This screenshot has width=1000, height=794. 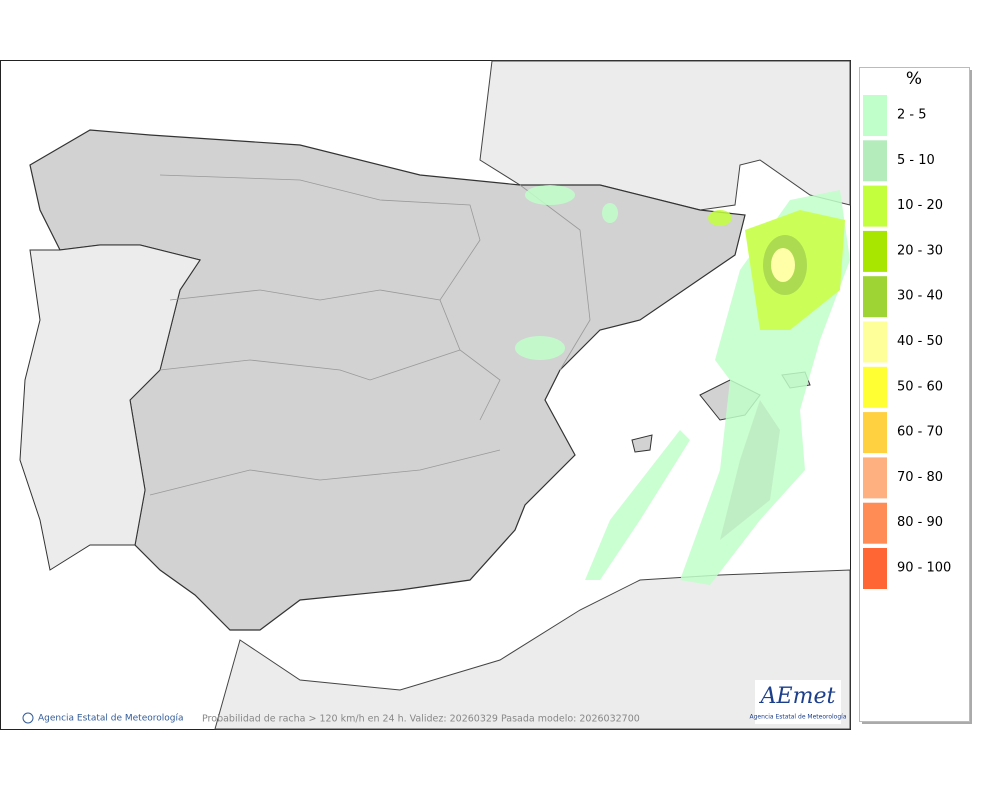 What do you see at coordinates (920, 386) in the screenshot?
I see `legend-label: 50 - 60` at bounding box center [920, 386].